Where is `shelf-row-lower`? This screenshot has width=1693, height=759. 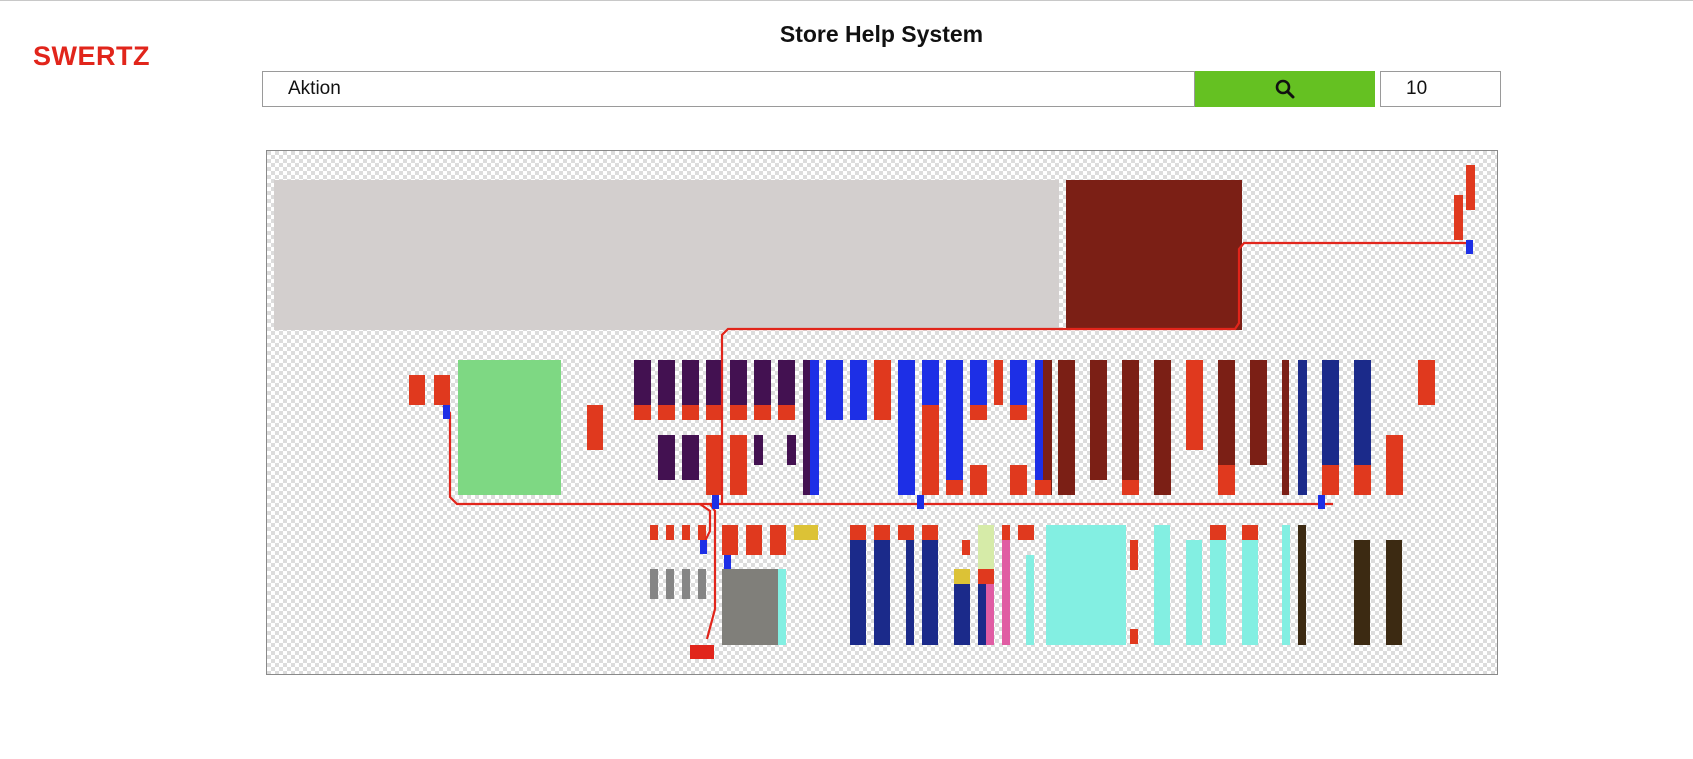 shelf-row-lower is located at coordinates (1026, 585).